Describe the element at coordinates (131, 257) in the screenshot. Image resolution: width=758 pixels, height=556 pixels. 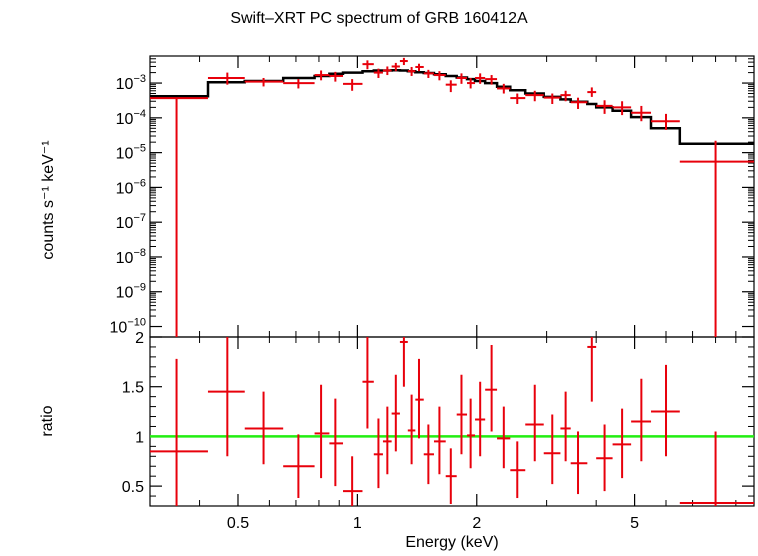
I see `y-tick-label: 10⁻⁸` at that location.